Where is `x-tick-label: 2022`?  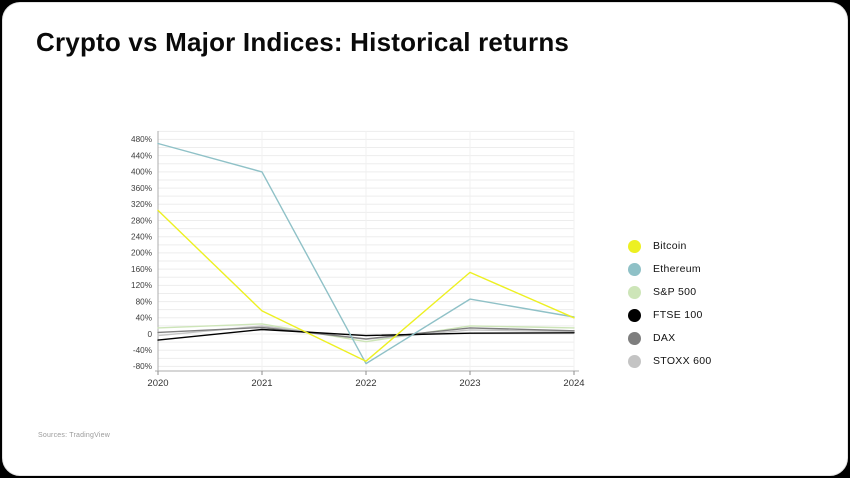 x-tick-label: 2022 is located at coordinates (365, 383).